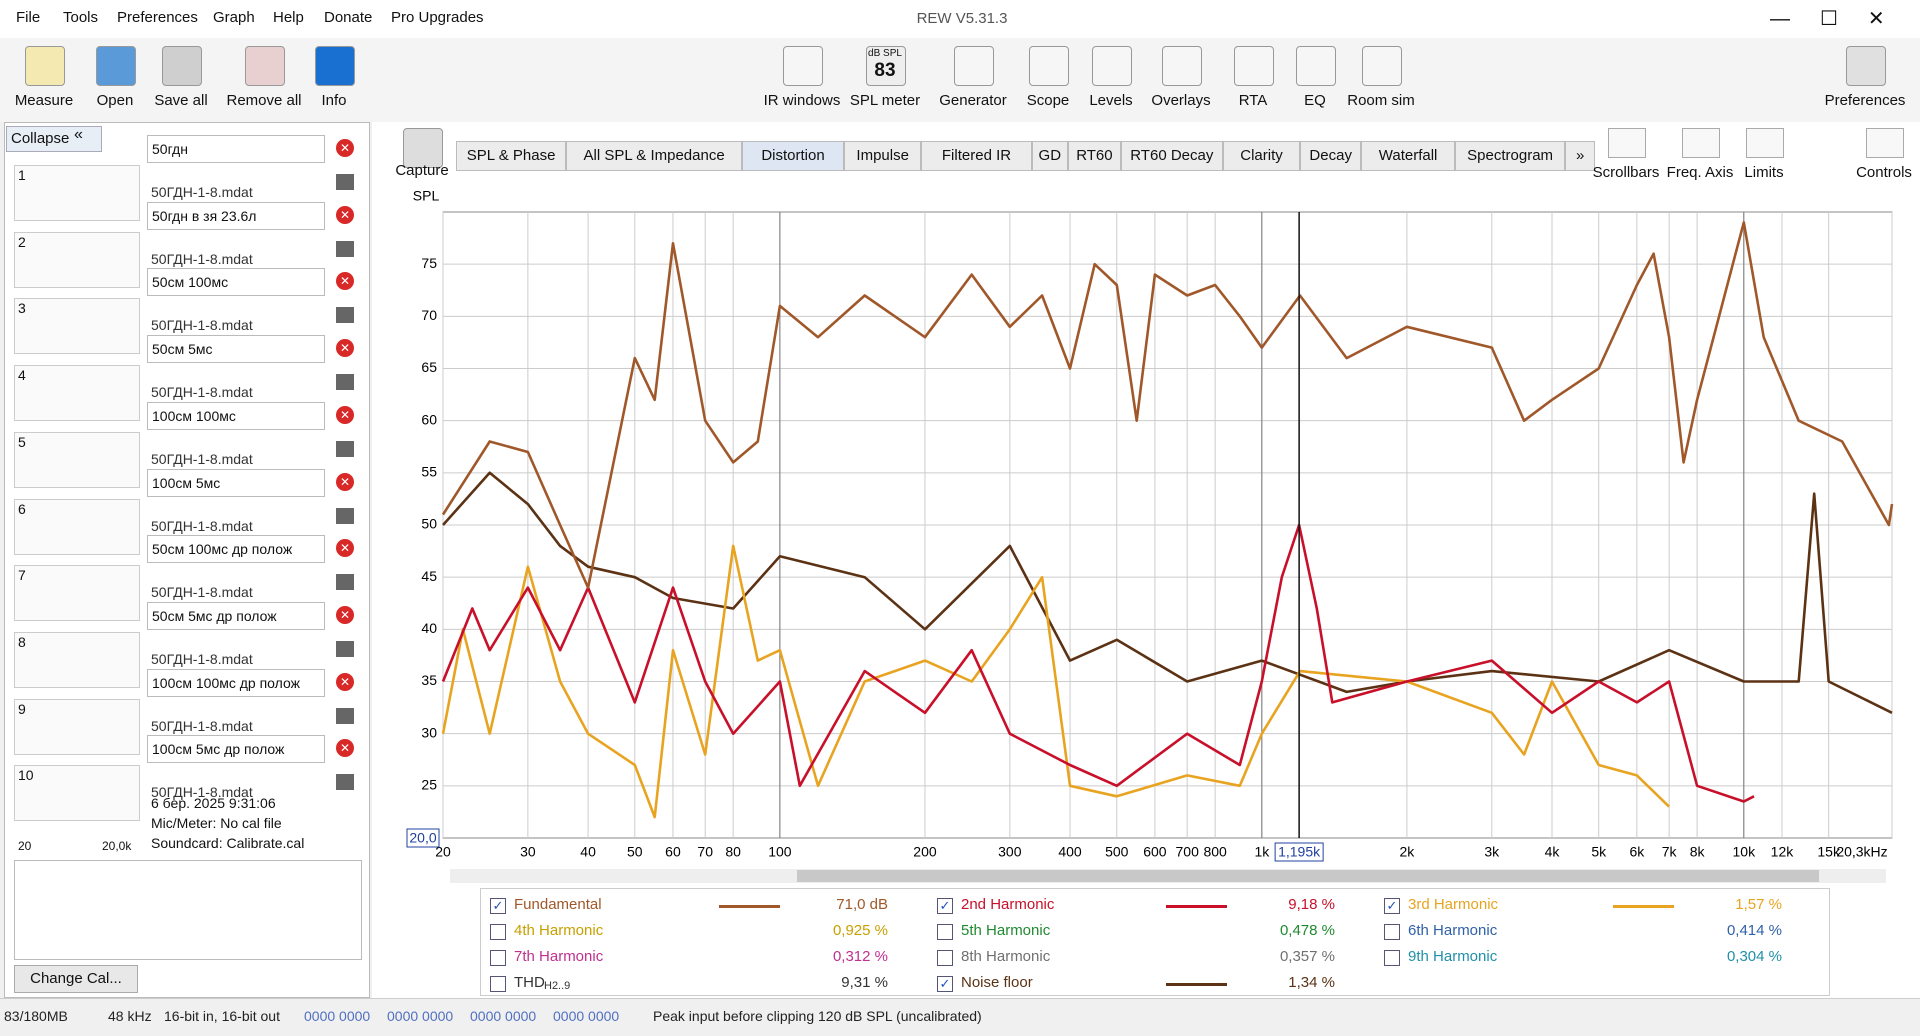 This screenshot has height=1036, width=1920. Describe the element at coordinates (1700, 172) in the screenshot. I see `view-label: Freq. Axis` at that location.